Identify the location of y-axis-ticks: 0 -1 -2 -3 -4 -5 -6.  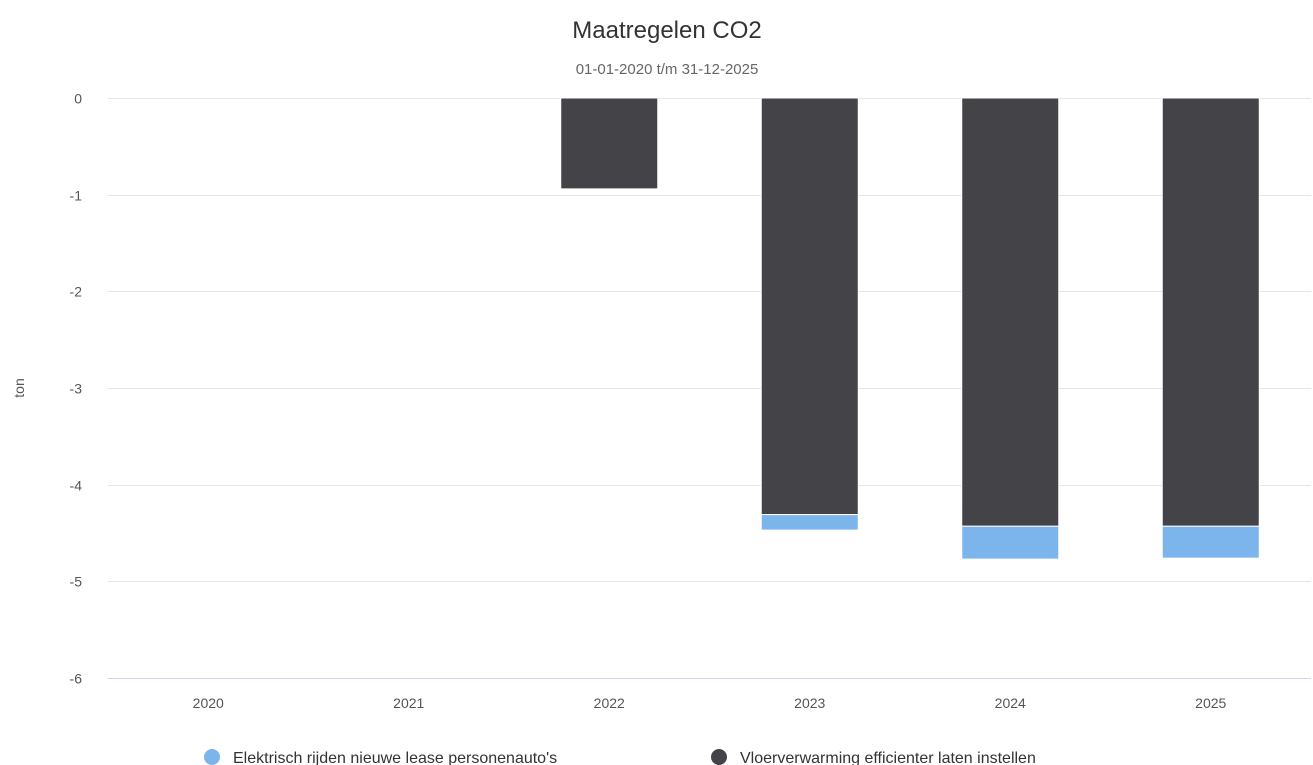
(76, 389).